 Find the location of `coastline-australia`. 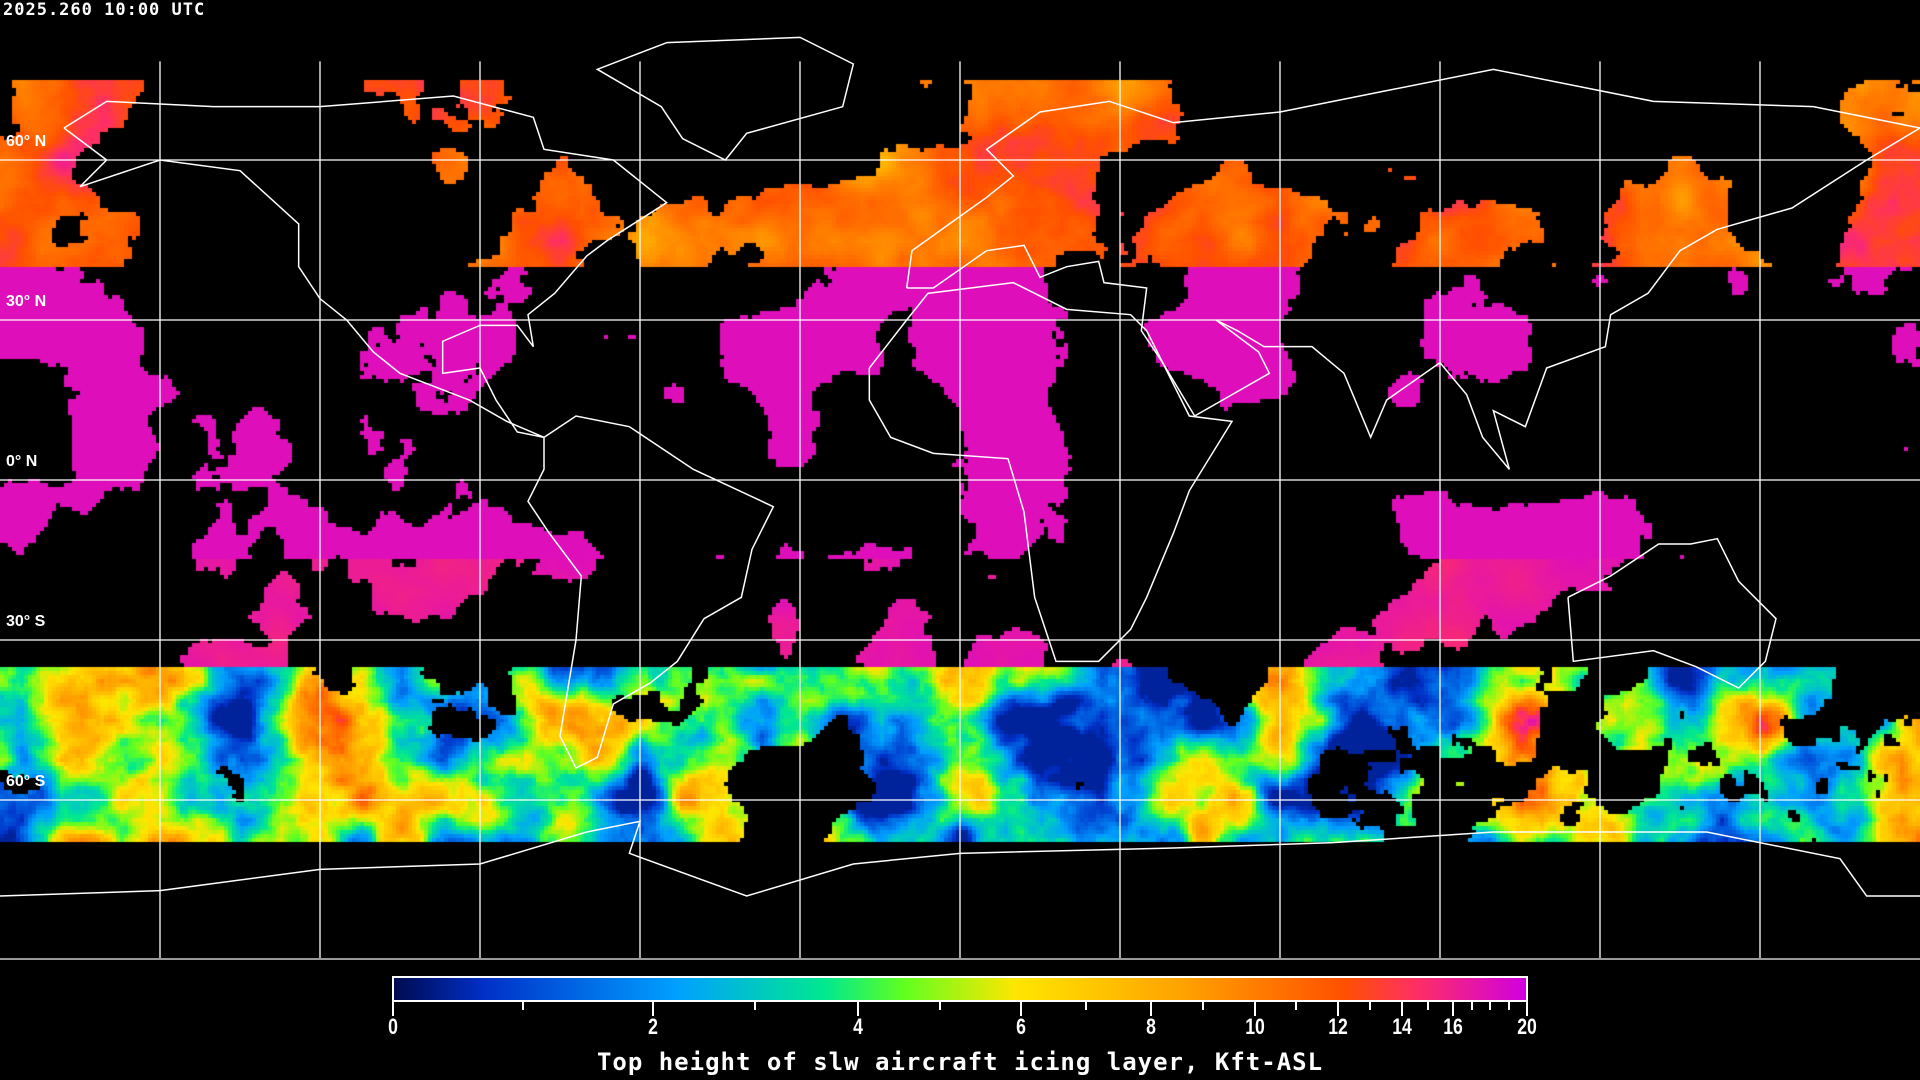

coastline-australia is located at coordinates (1672, 613).